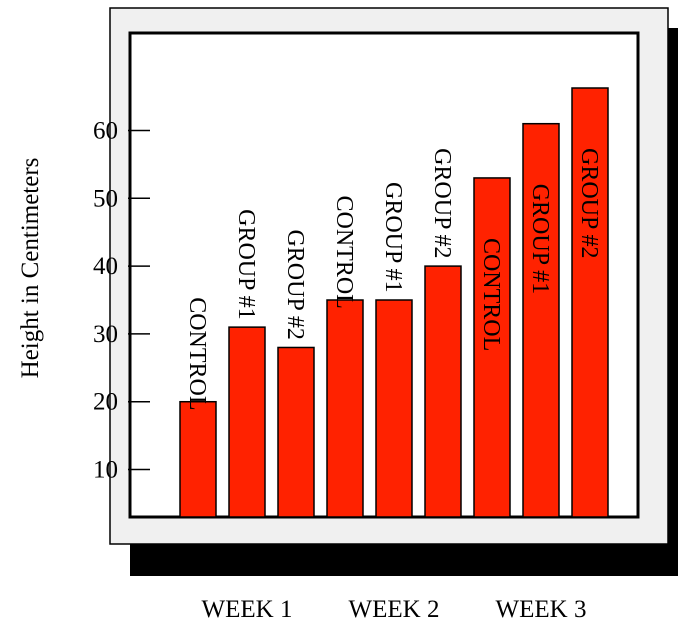 The width and height of the screenshot is (678, 622). I want to click on y-axis: 10 20 30 40 50 60, so click(121, 300).